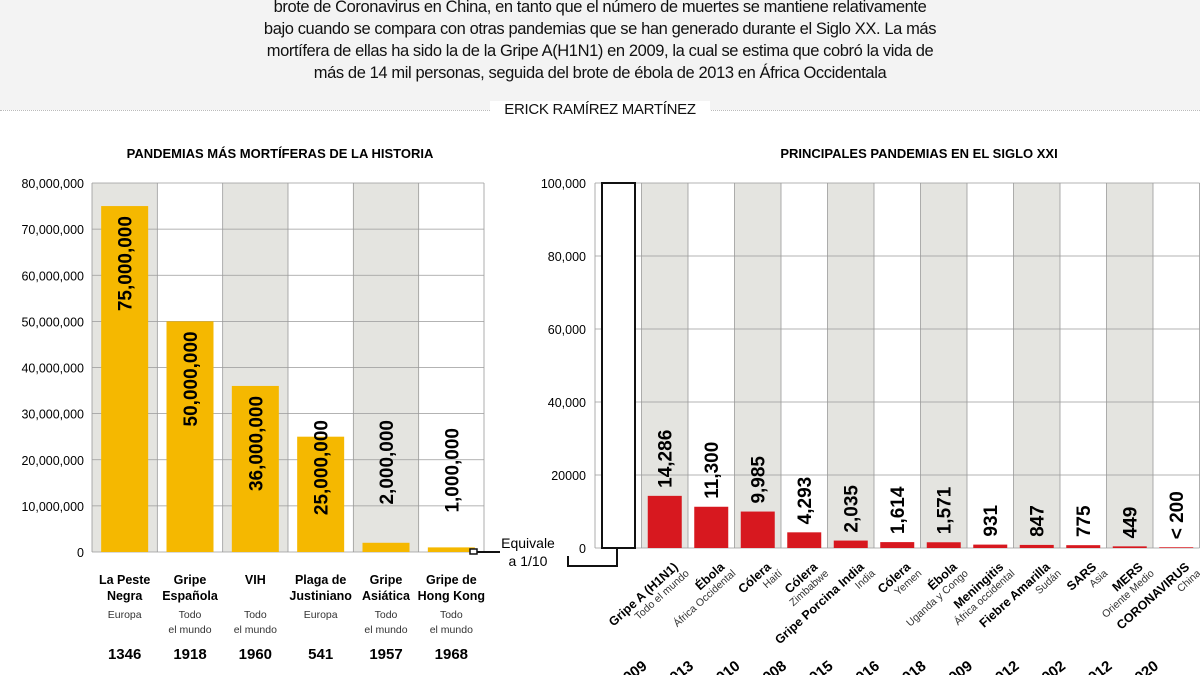 The image size is (1200, 675). What do you see at coordinates (528, 543) in the screenshot?
I see `note-line-1: Equivale` at bounding box center [528, 543].